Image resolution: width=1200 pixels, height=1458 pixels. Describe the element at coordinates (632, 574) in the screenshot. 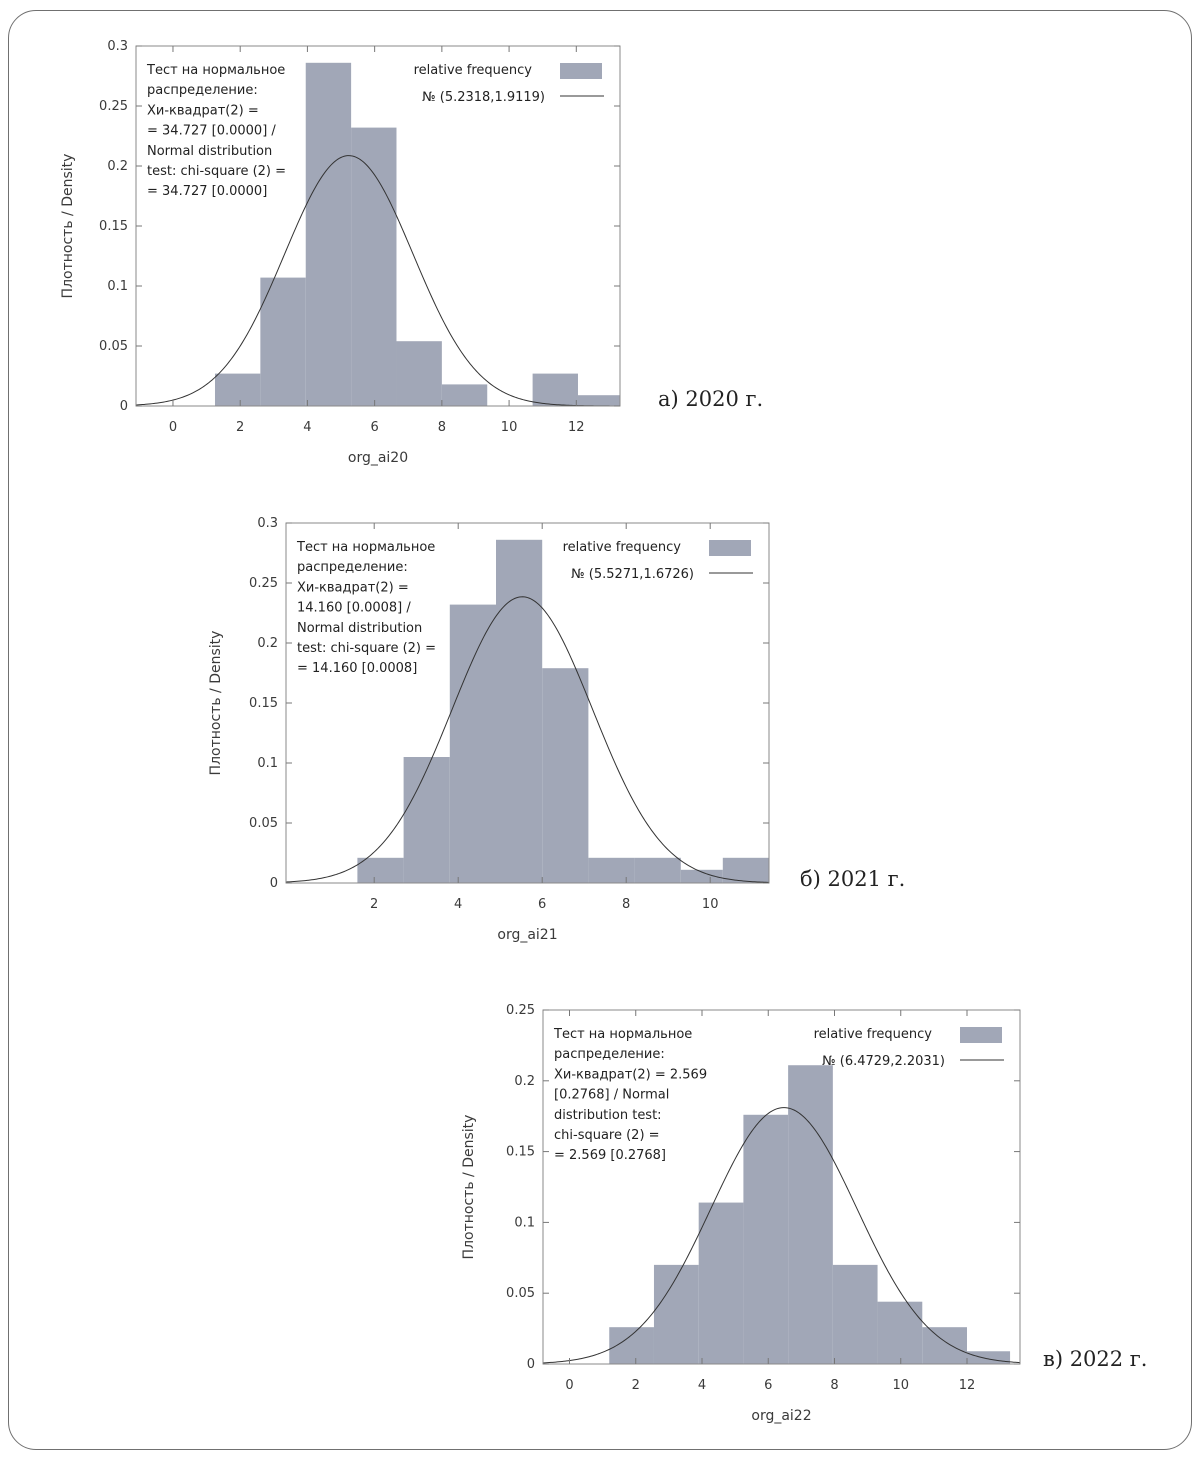

I see `legend-label-curve: № (5.5271,1.6726)` at that location.